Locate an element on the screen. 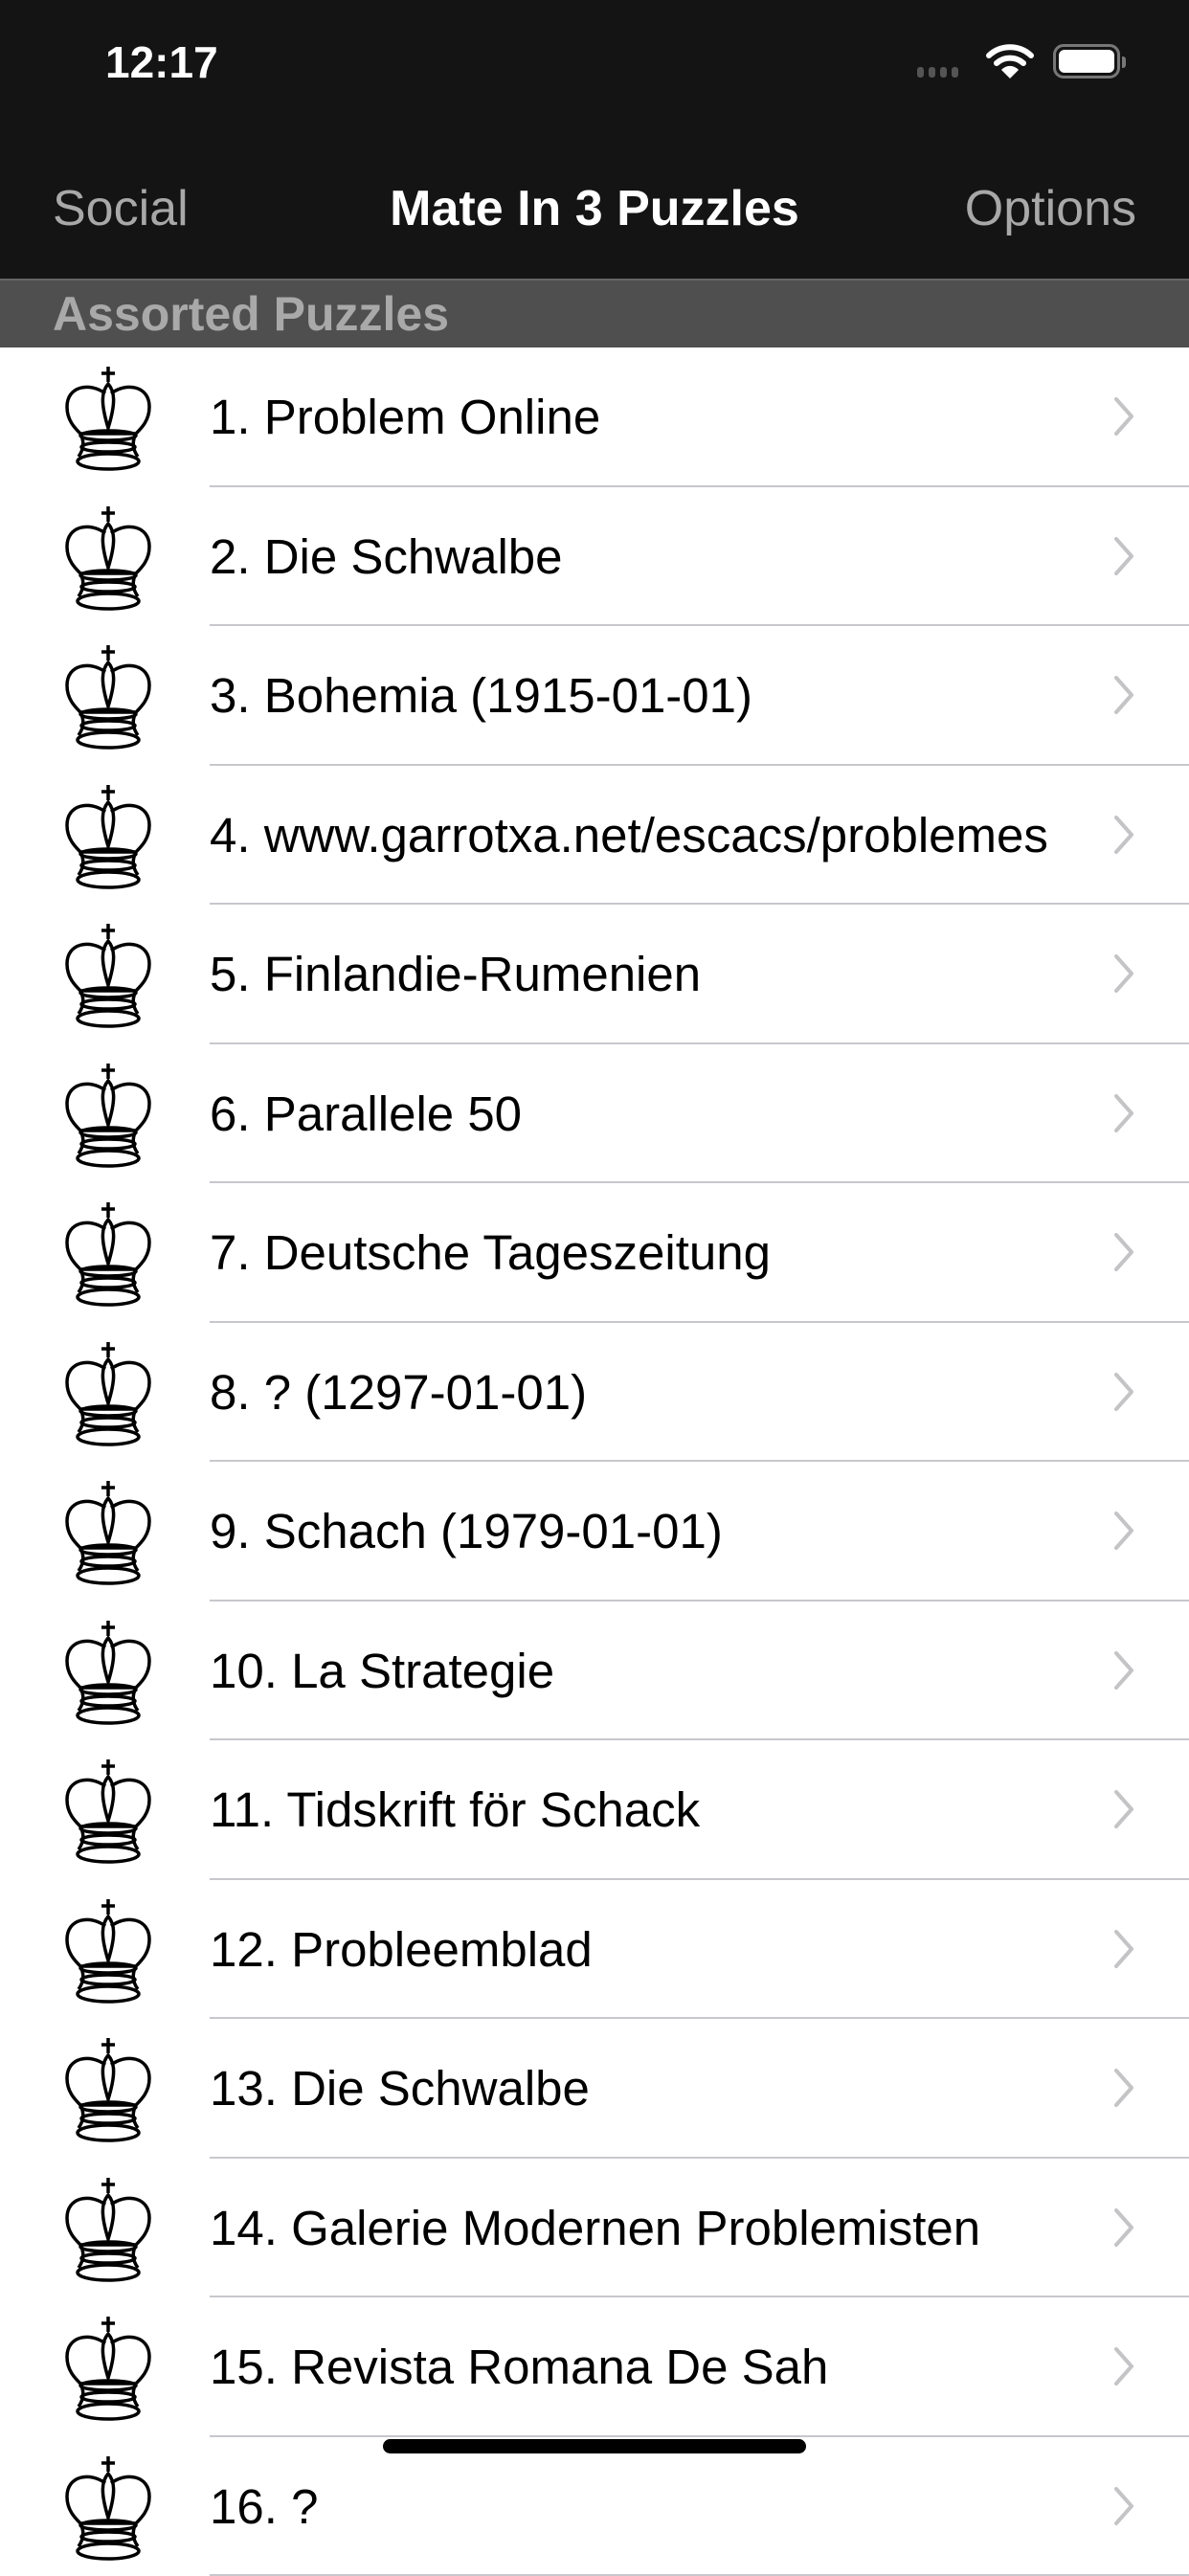 The image size is (1189, 2576). list-item: 4. www.garrotxa.net/escacs/problemes is located at coordinates (594, 836).